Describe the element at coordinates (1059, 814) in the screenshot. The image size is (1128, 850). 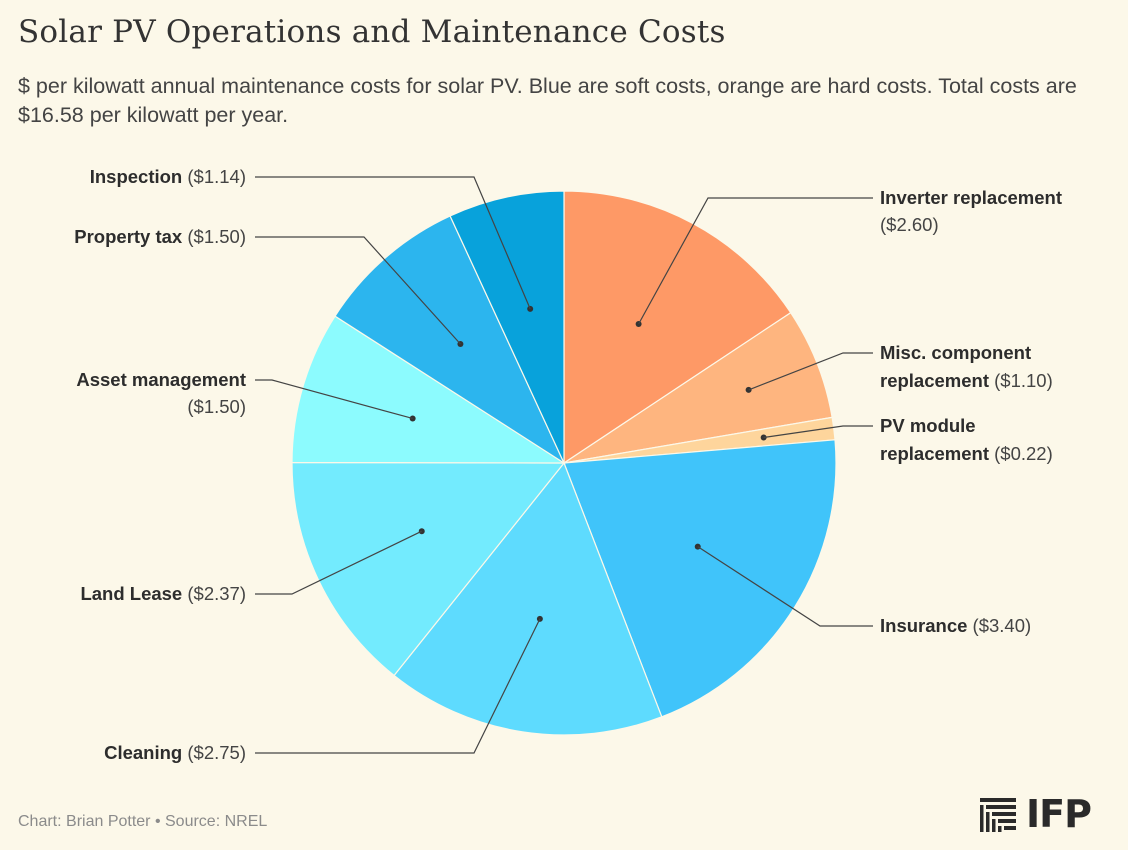
I see `logo-text: IFP` at that location.